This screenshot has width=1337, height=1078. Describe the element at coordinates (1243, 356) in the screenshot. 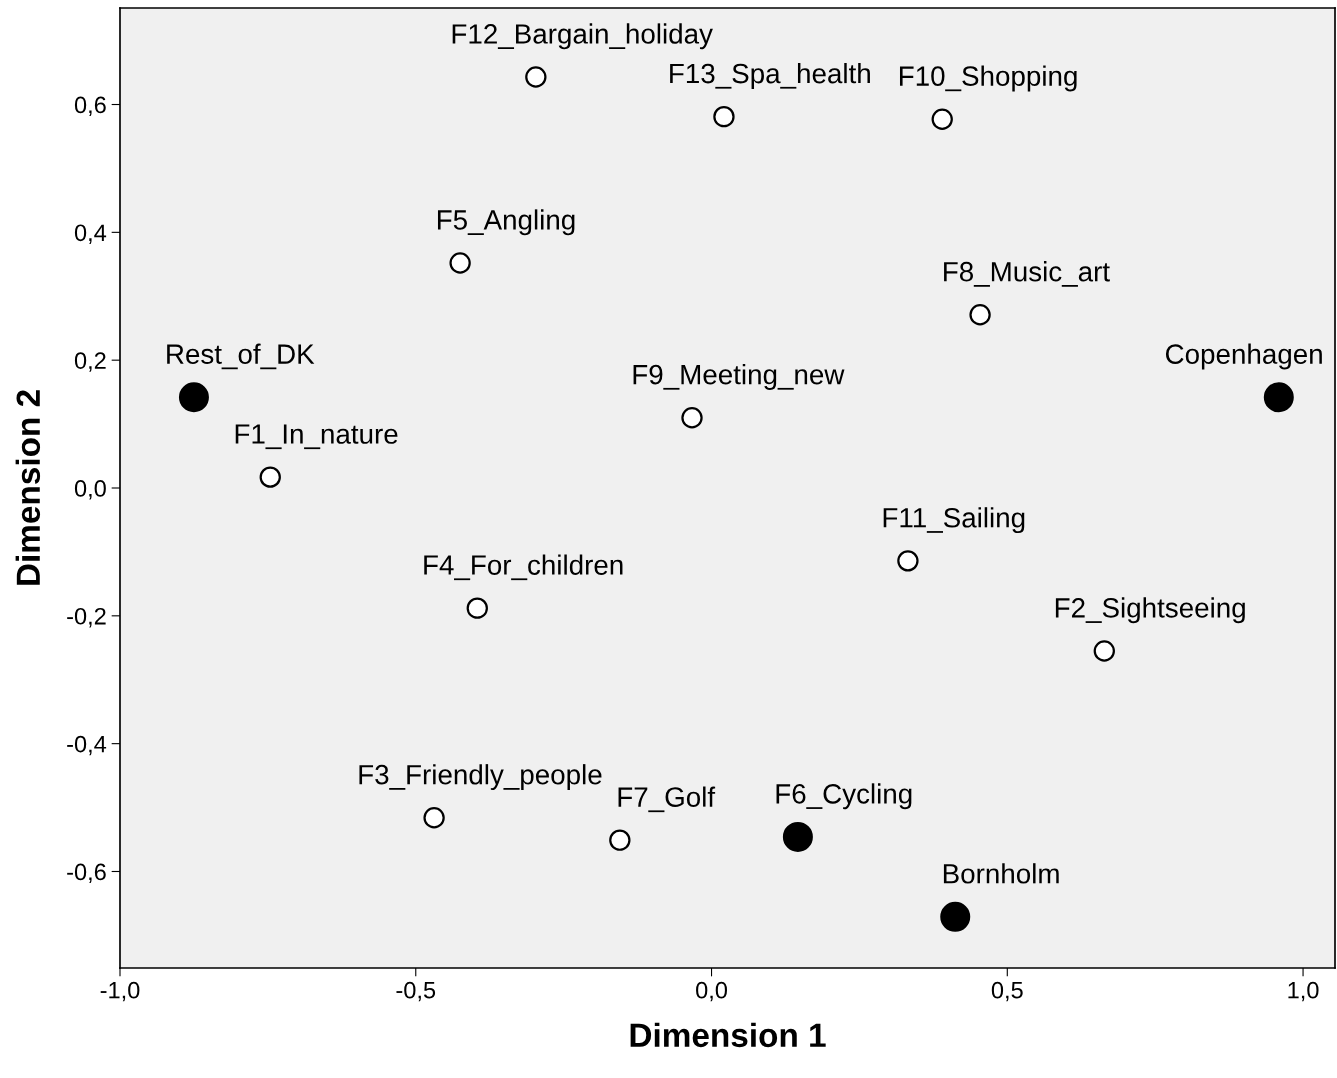

I see `annotation: Copenhagen` at that location.